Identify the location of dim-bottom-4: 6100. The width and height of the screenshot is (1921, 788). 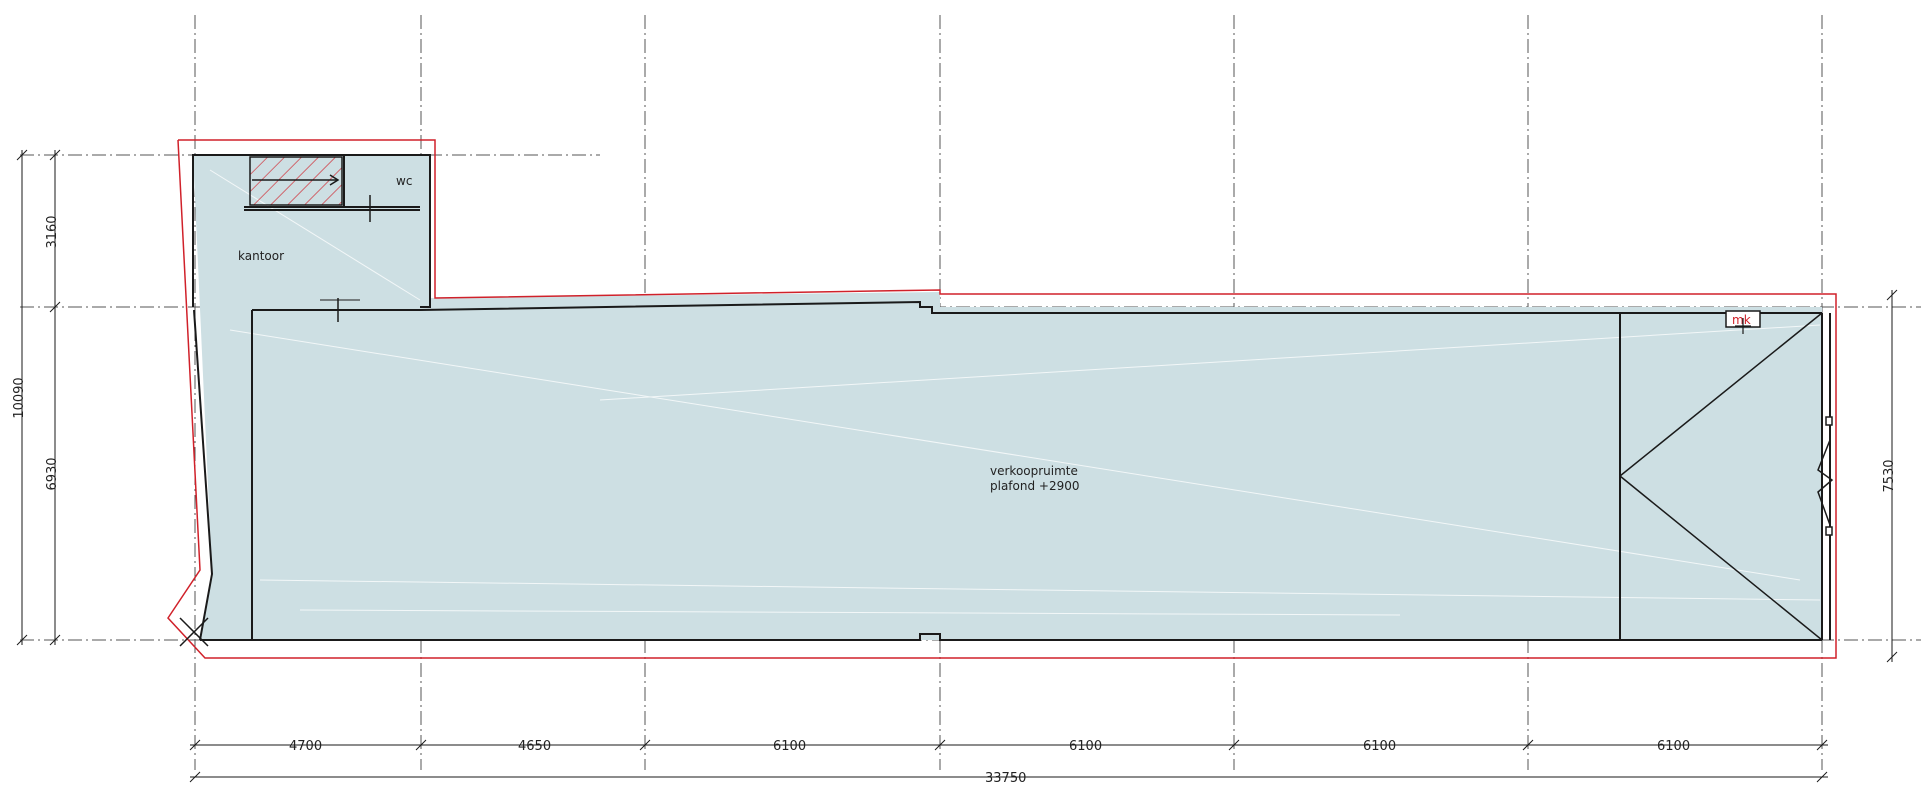
(1085, 746).